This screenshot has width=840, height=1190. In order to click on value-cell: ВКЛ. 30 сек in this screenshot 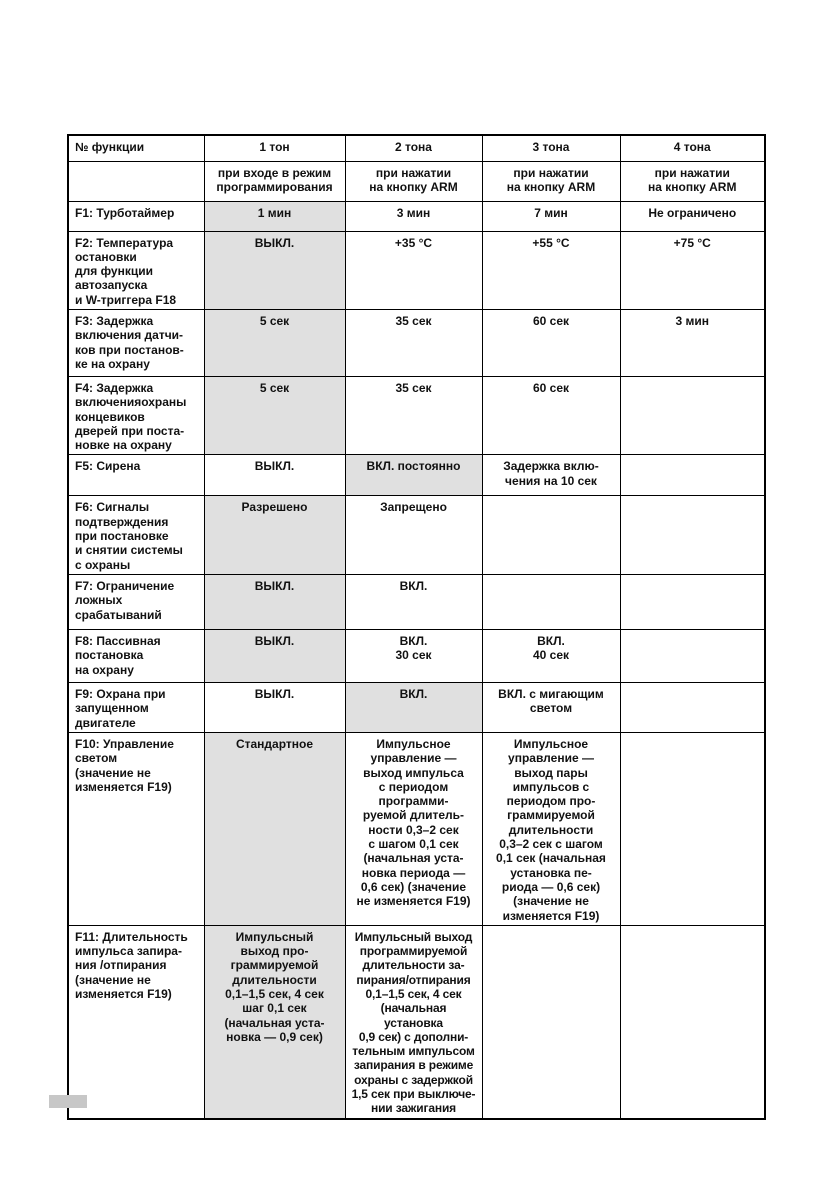, I will do `click(413, 655)`.